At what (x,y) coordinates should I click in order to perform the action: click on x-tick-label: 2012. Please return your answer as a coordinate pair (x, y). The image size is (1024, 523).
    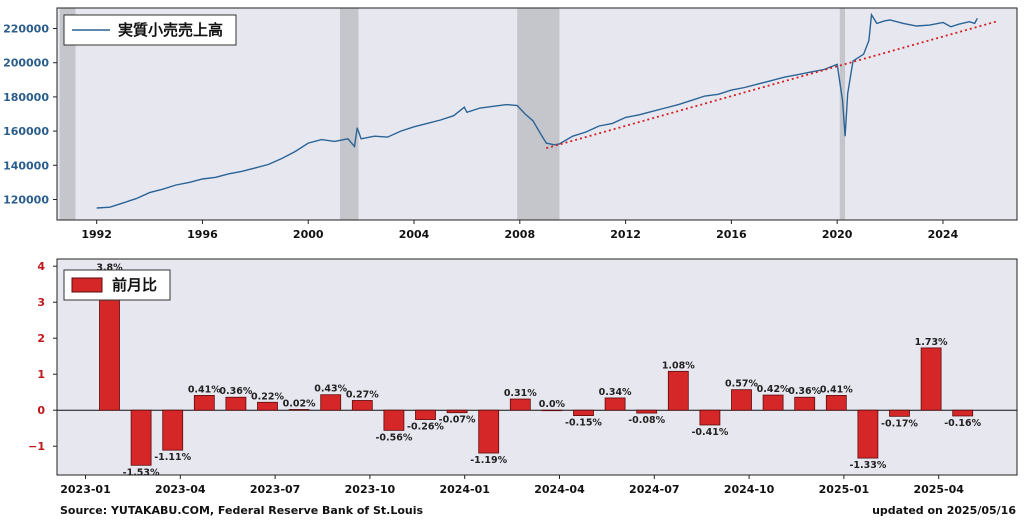
    Looking at the image, I should click on (625, 234).